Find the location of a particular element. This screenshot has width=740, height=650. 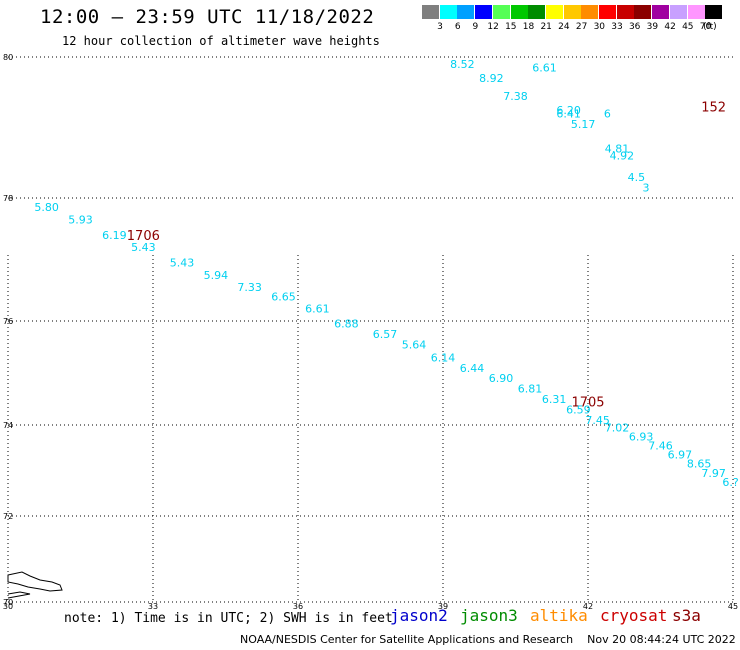

page-title: 12:00 – 23:59 UTC 11/18/2022 is located at coordinates (207, 17).